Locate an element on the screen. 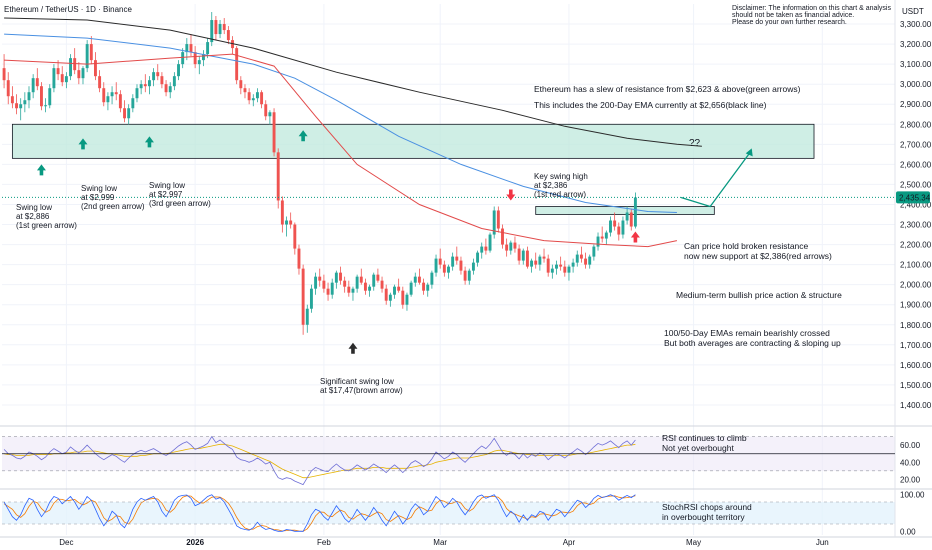  price-tick-label: 2,300.00 is located at coordinates (916, 225).